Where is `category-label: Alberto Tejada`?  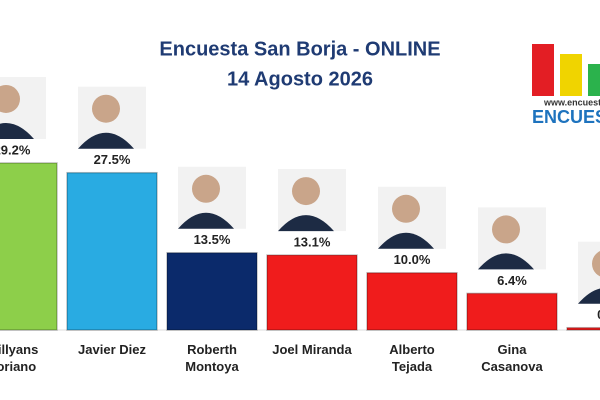
category-label: Alberto Tejada is located at coordinates (412, 358).